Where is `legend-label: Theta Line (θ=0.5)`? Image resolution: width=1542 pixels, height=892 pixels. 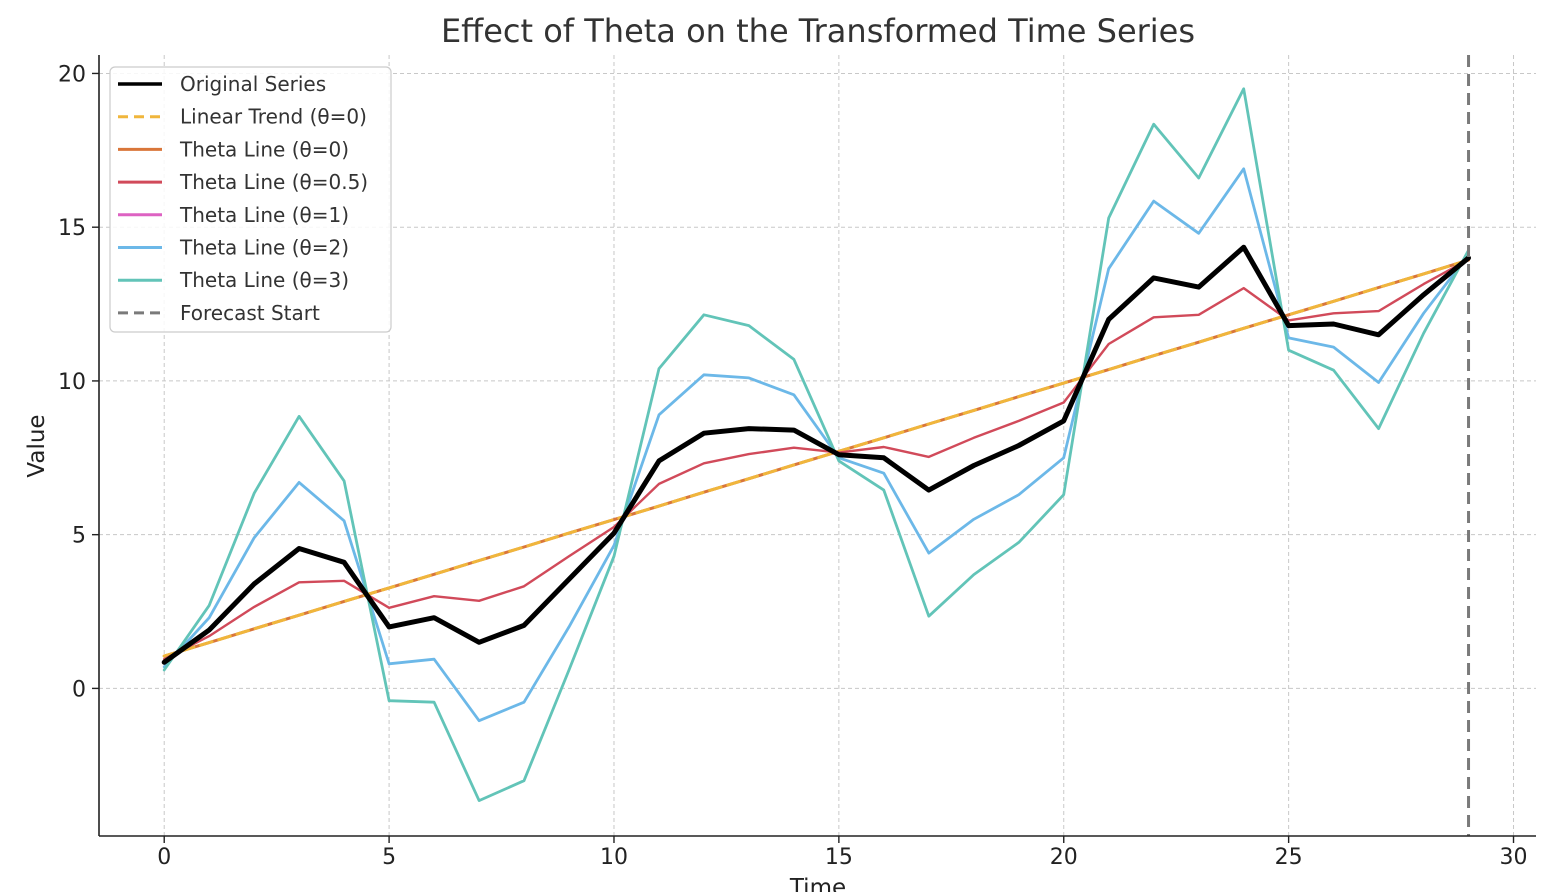
legend-label: Theta Line (θ=0.5) is located at coordinates (273, 182).